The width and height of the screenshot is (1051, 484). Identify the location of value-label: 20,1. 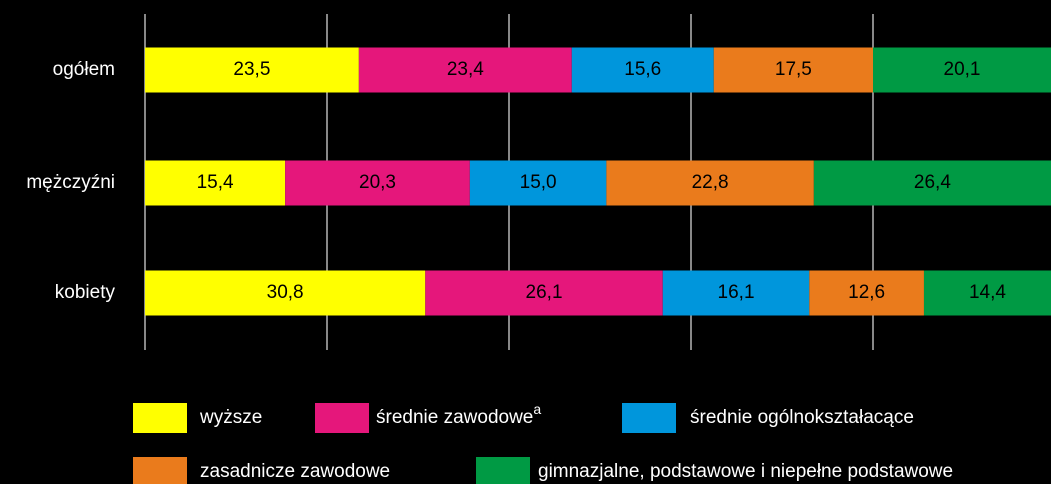
(962, 69).